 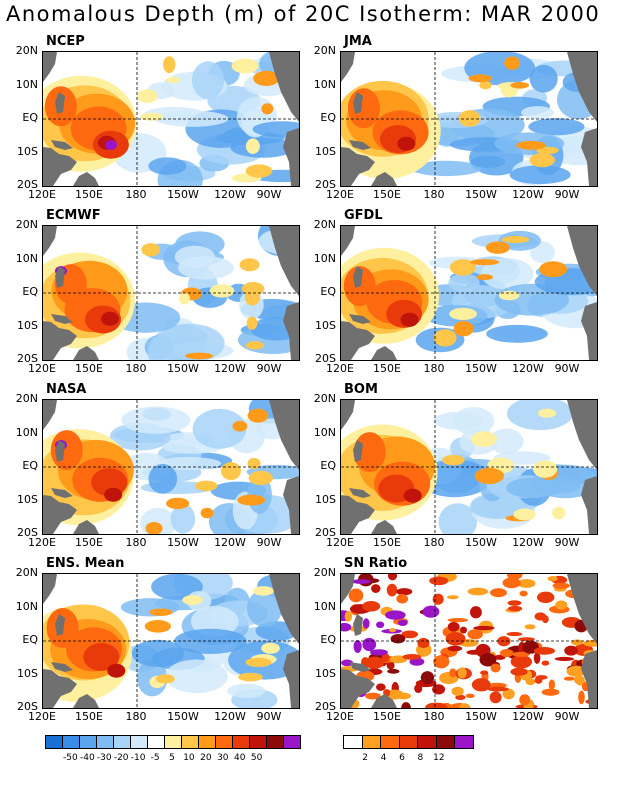 What do you see at coordinates (402, 758) in the screenshot?
I see `colorbar-label: 6` at bounding box center [402, 758].